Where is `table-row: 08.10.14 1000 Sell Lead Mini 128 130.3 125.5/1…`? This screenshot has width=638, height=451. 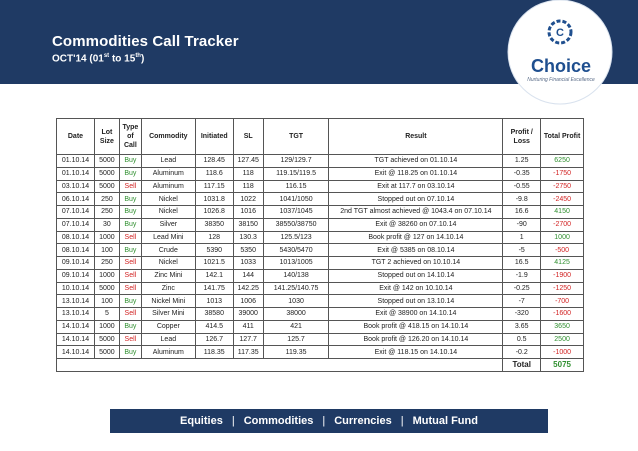
table-row: 08.10.14 1000 Sell Lead Mini 128 130.3 125.5/1… is located at coordinates (320, 237).